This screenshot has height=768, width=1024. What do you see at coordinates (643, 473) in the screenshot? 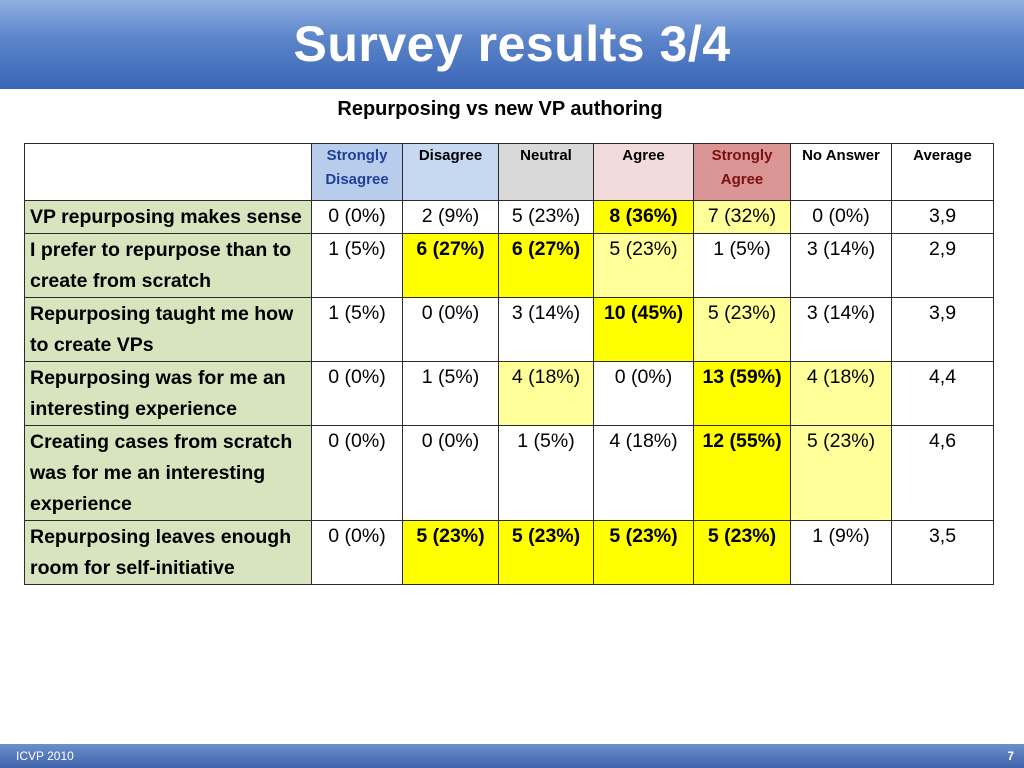
I see `cell-agree: 4 (18%)` at bounding box center [643, 473].